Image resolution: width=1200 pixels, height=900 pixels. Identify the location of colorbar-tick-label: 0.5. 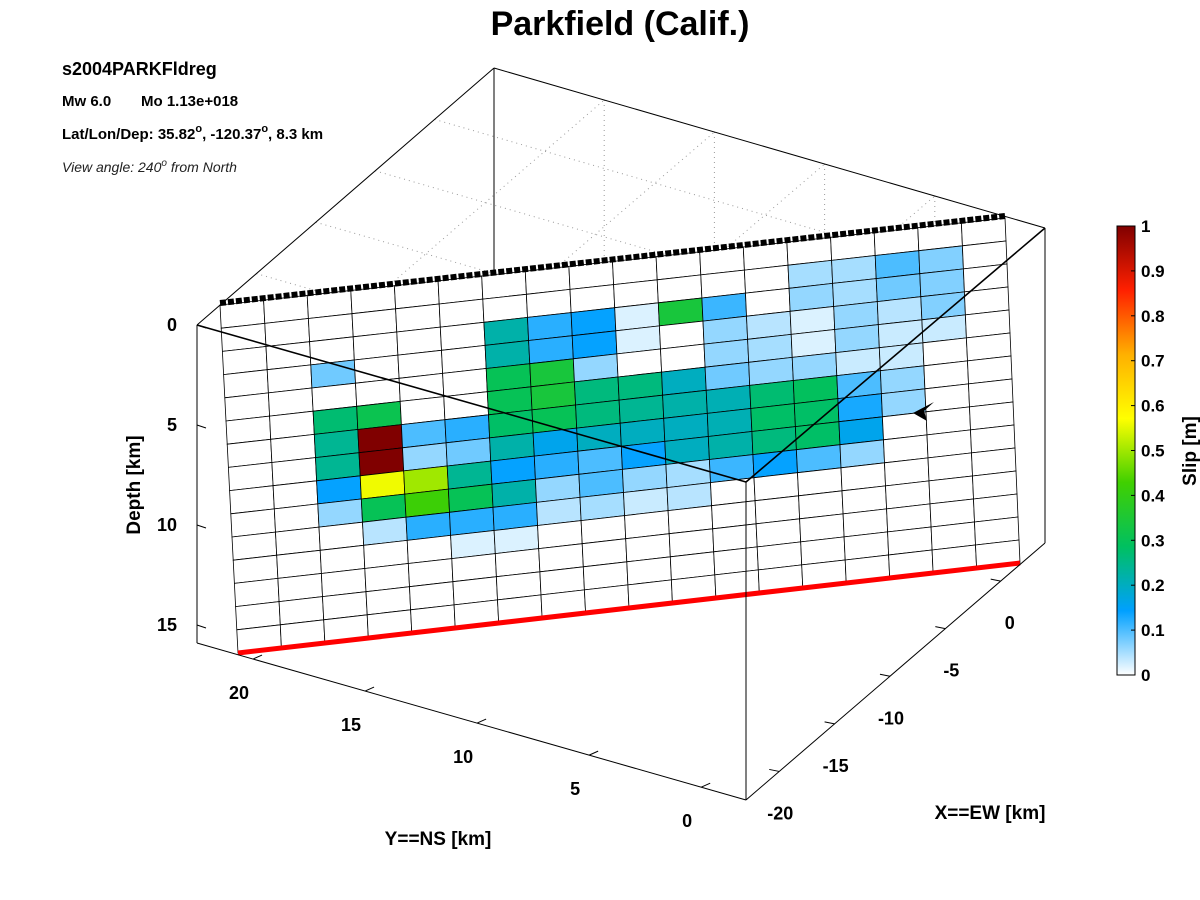
(1153, 451).